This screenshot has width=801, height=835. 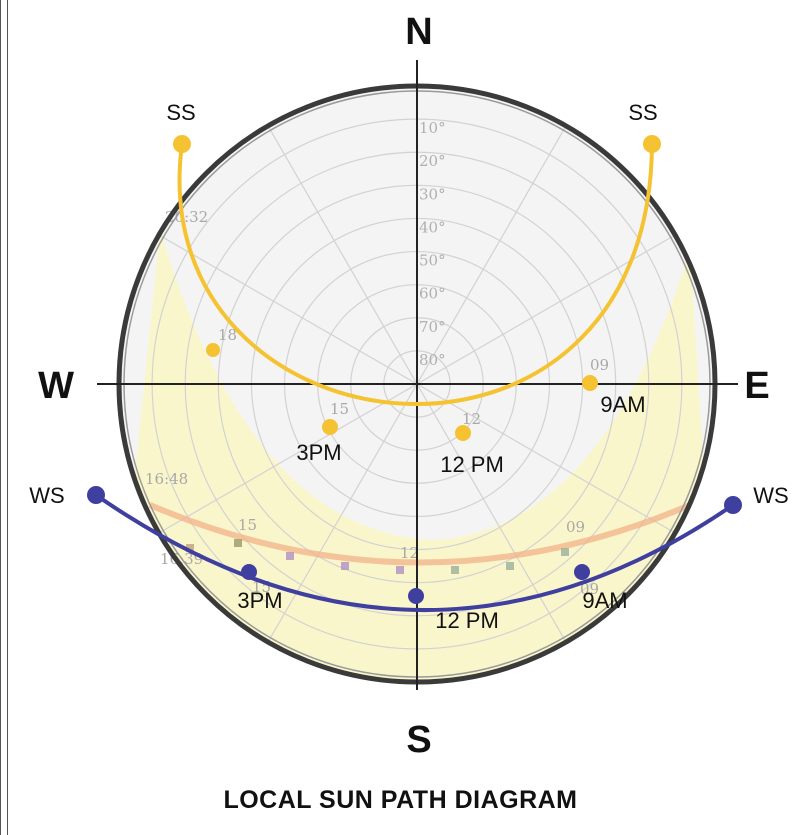 I want to click on ws-9am-dot, so click(x=582, y=572).